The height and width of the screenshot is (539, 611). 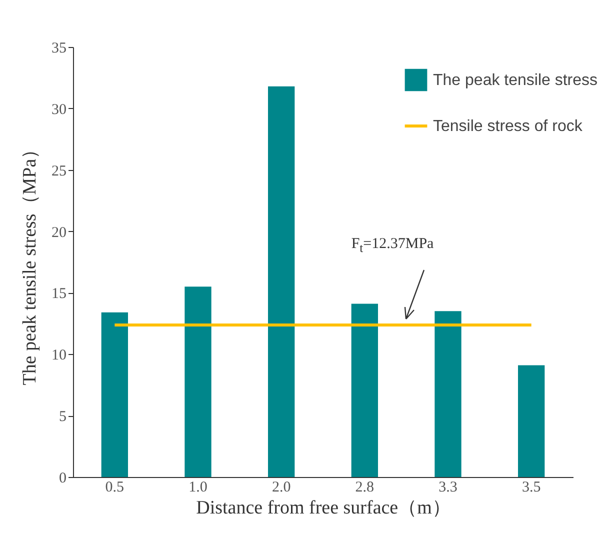 What do you see at coordinates (281, 488) in the screenshot?
I see `x-tick-label: 2.0` at bounding box center [281, 488].